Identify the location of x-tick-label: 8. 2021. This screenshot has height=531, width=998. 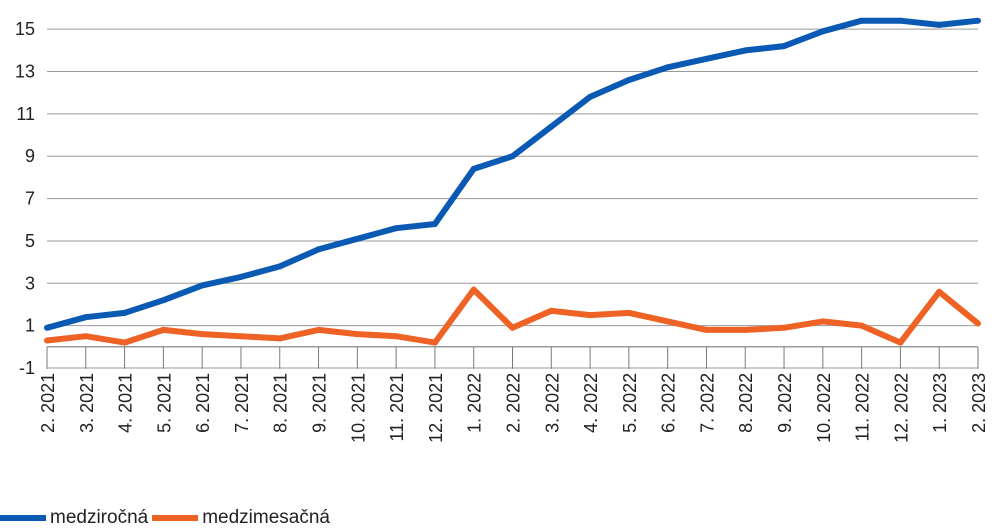
(281, 403).